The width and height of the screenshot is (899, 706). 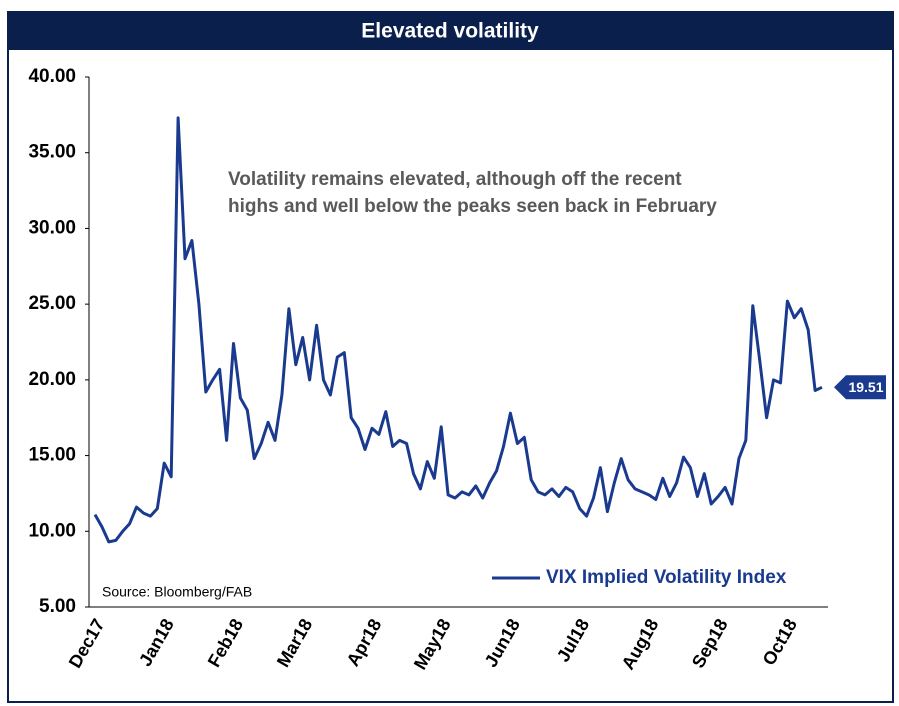 What do you see at coordinates (177, 592) in the screenshot?
I see `source-note: Source: Bloomberg/FAB` at bounding box center [177, 592].